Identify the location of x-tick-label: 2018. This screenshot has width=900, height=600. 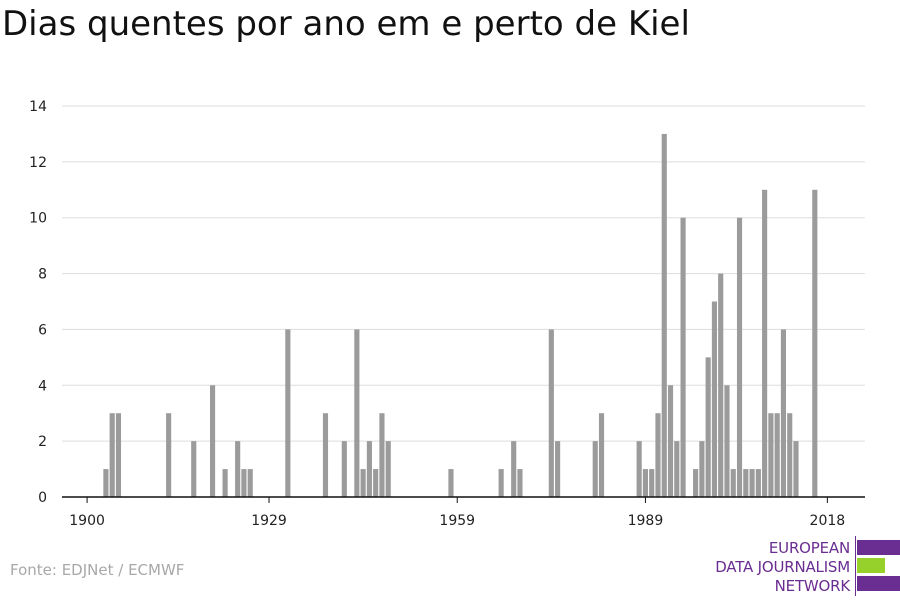
(828, 521).